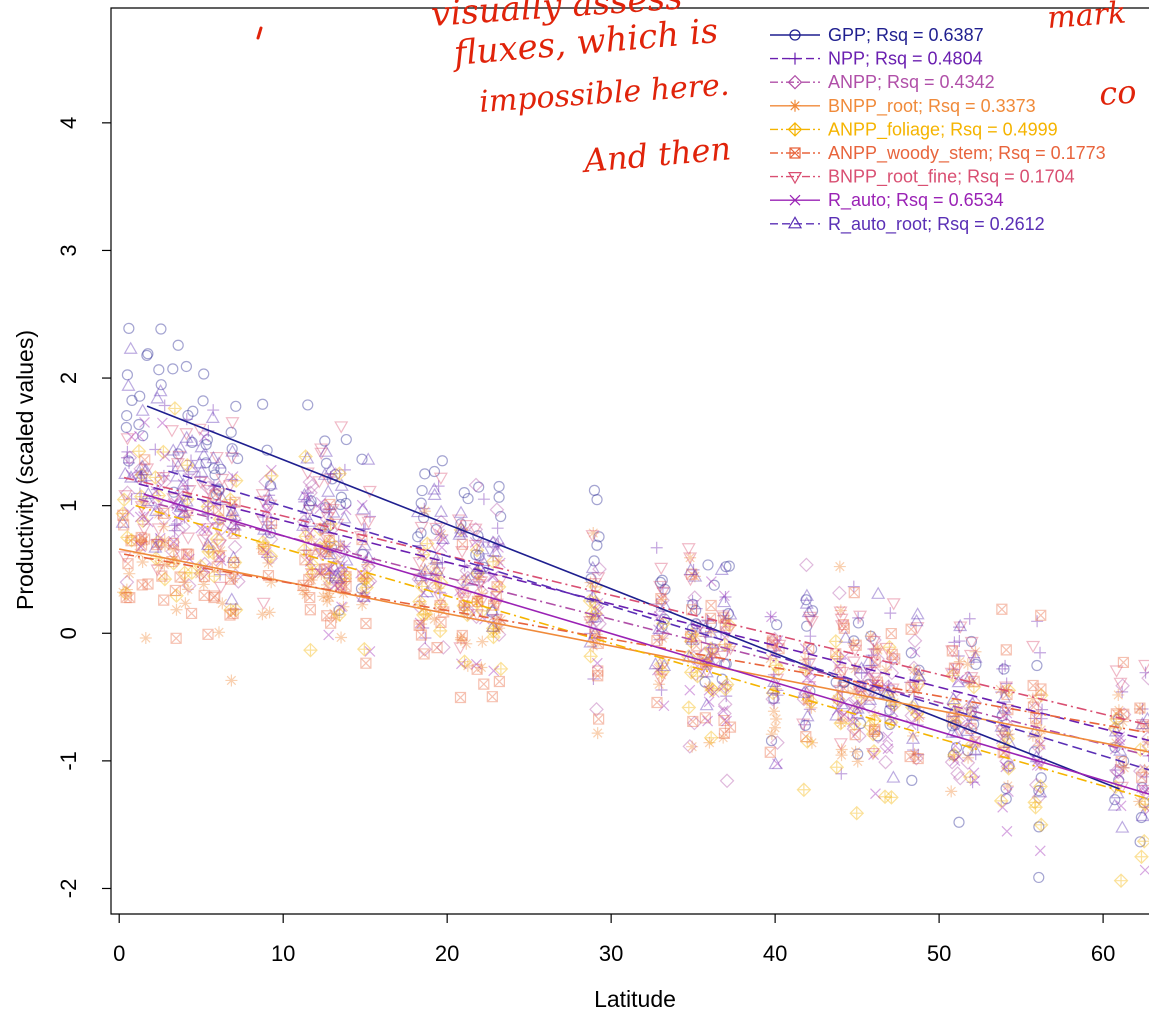 The width and height of the screenshot is (1149, 1013). Describe the element at coordinates (932, 106) in the screenshot. I see `legend-entry: BNPP_root; Rsq = 0.3373` at that location.